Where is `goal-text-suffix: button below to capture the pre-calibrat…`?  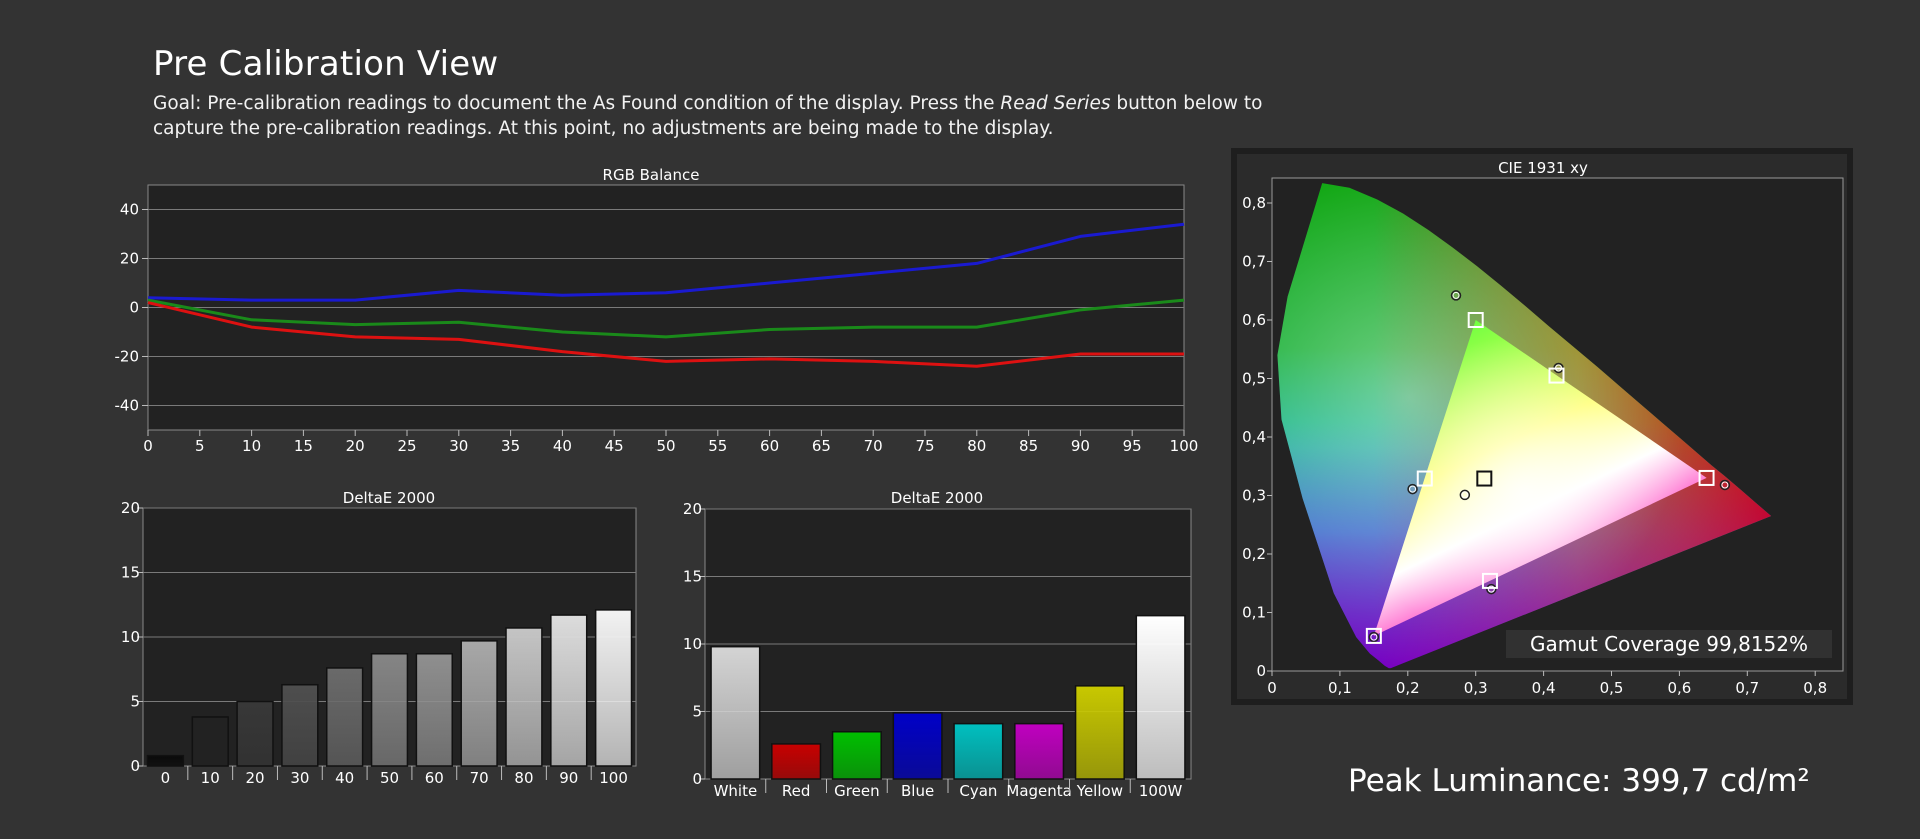
goal-text-suffix: button below to capture the pre-calibrat… is located at coordinates (708, 116).